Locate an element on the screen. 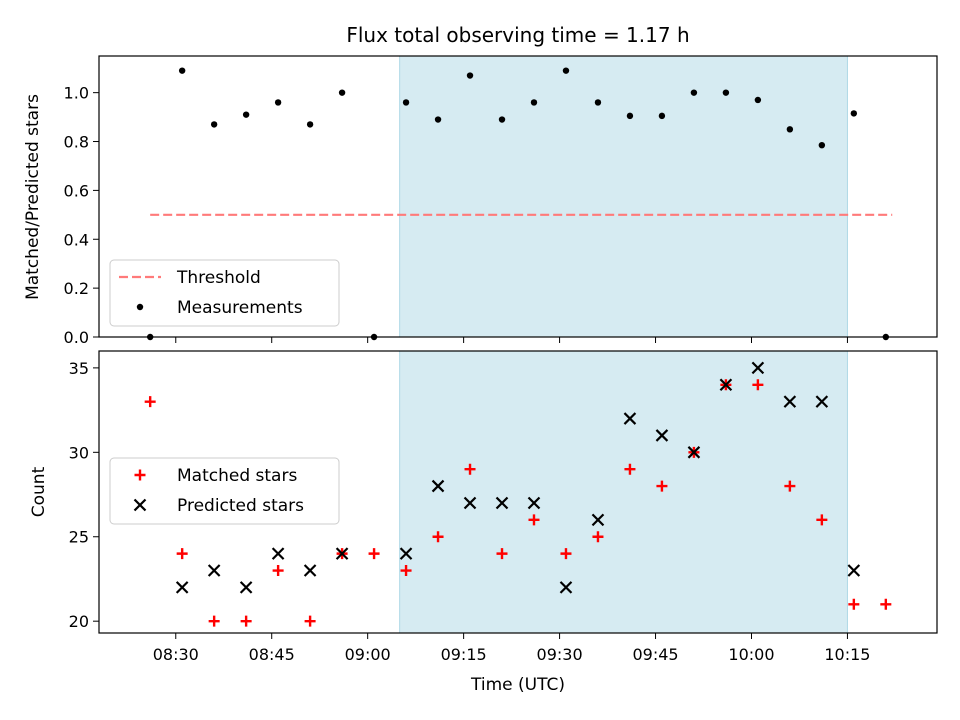 The image size is (960, 720). bottom-y-tick-label: 25 is located at coordinates (79, 537).